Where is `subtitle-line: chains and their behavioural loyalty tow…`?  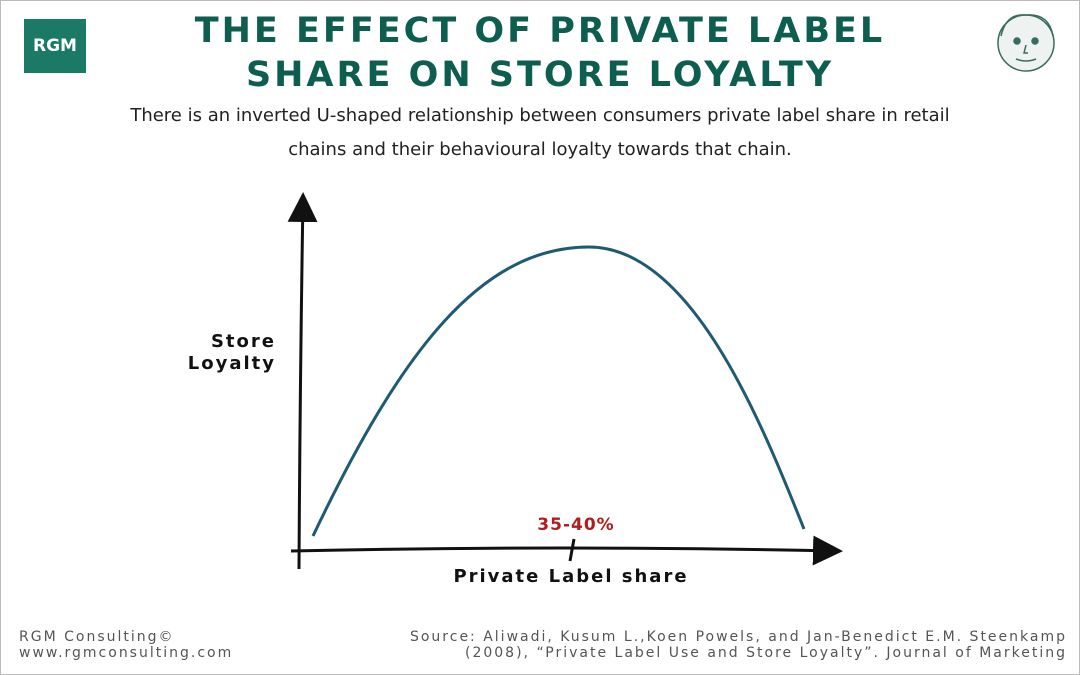 subtitle-line: chains and their behavioural loyalty tow… is located at coordinates (540, 149).